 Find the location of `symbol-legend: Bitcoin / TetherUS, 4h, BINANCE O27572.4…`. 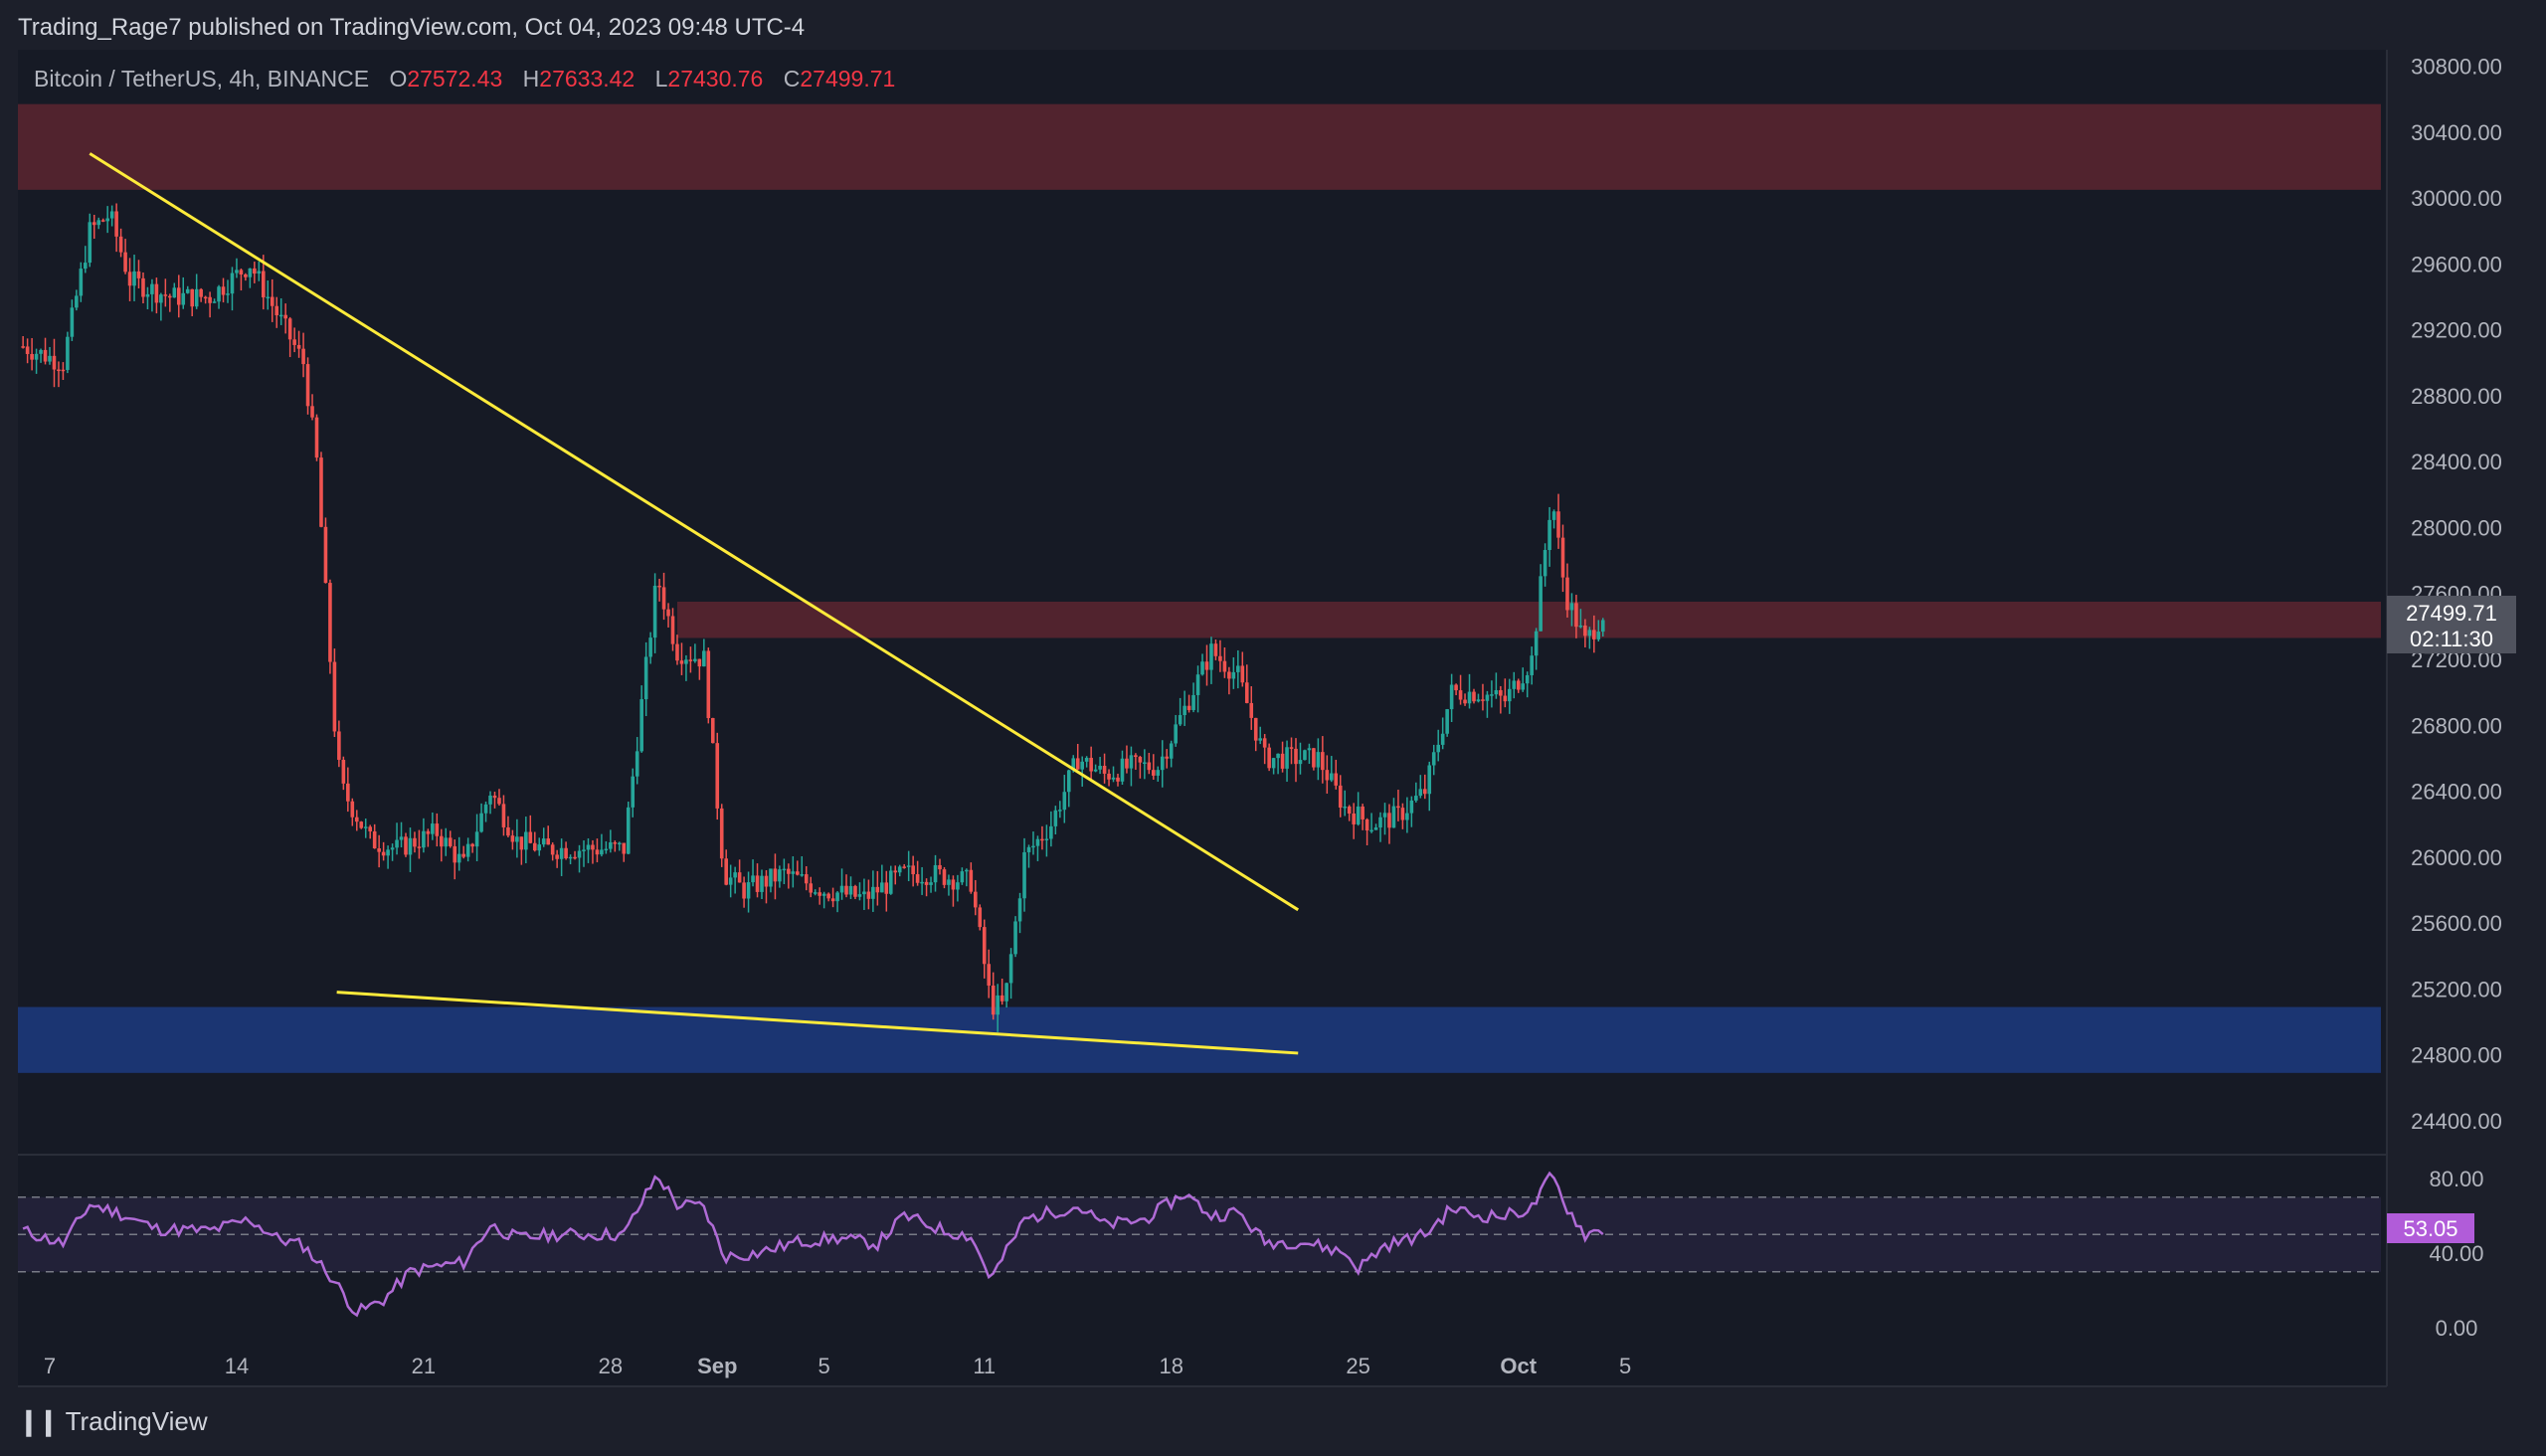

symbol-legend: Bitcoin / TetherUS, 4h, BINANCE O27572.4… is located at coordinates (464, 79).